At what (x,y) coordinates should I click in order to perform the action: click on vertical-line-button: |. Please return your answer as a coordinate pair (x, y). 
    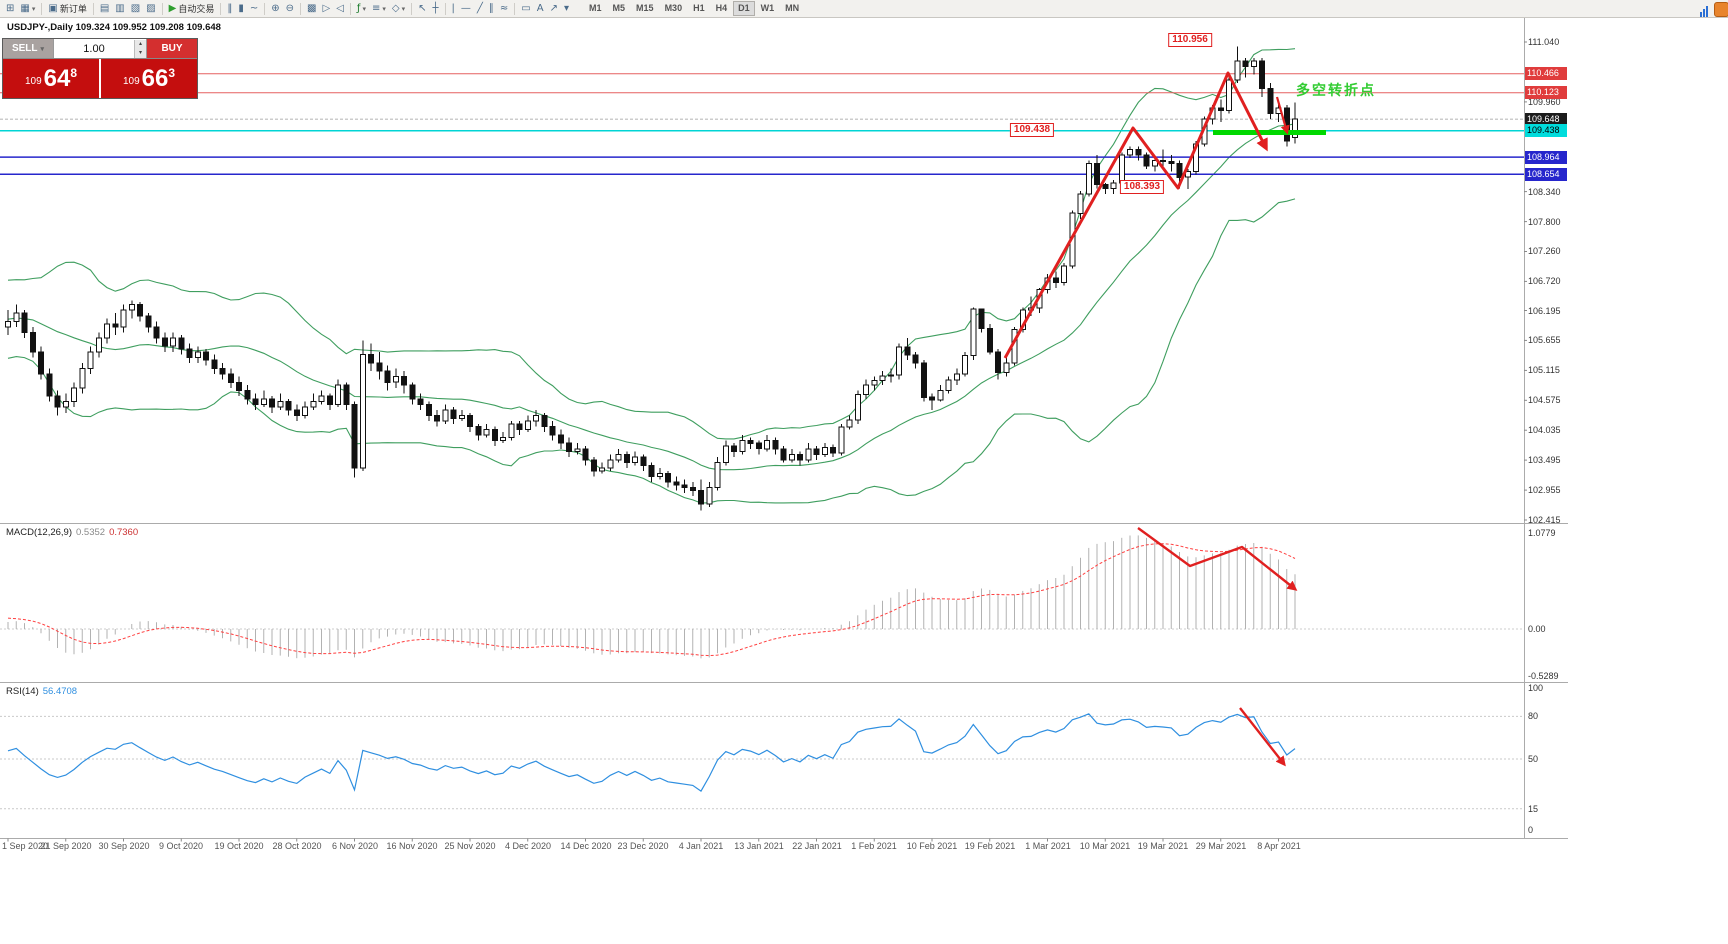
    Looking at the image, I should click on (453, 8).